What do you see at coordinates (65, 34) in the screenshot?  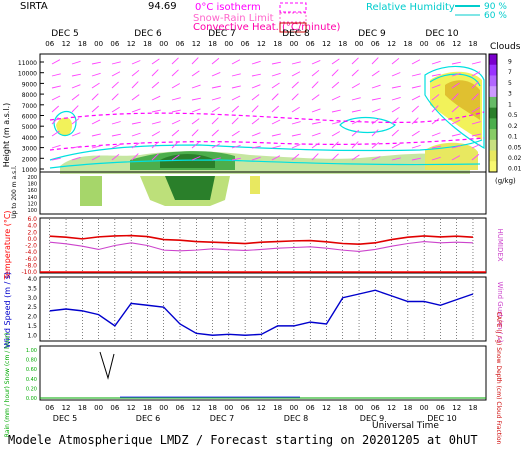 I see `top-day-label: DEC 5` at bounding box center [65, 34].